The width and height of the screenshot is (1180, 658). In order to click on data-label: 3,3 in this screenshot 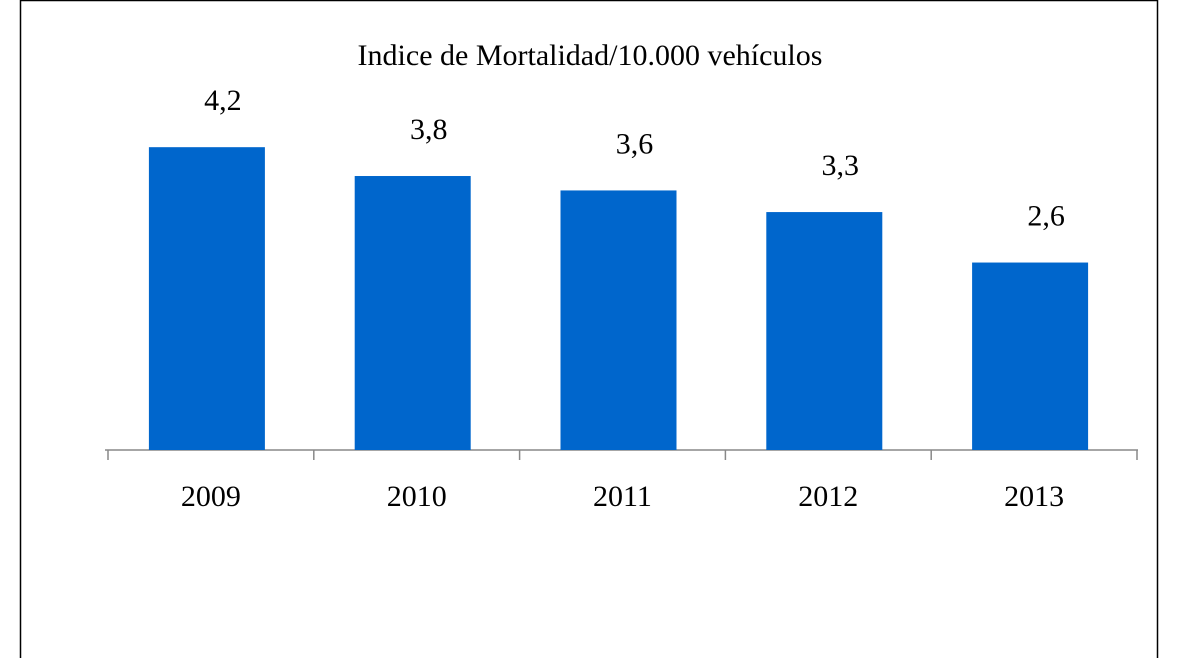, I will do `click(841, 165)`.